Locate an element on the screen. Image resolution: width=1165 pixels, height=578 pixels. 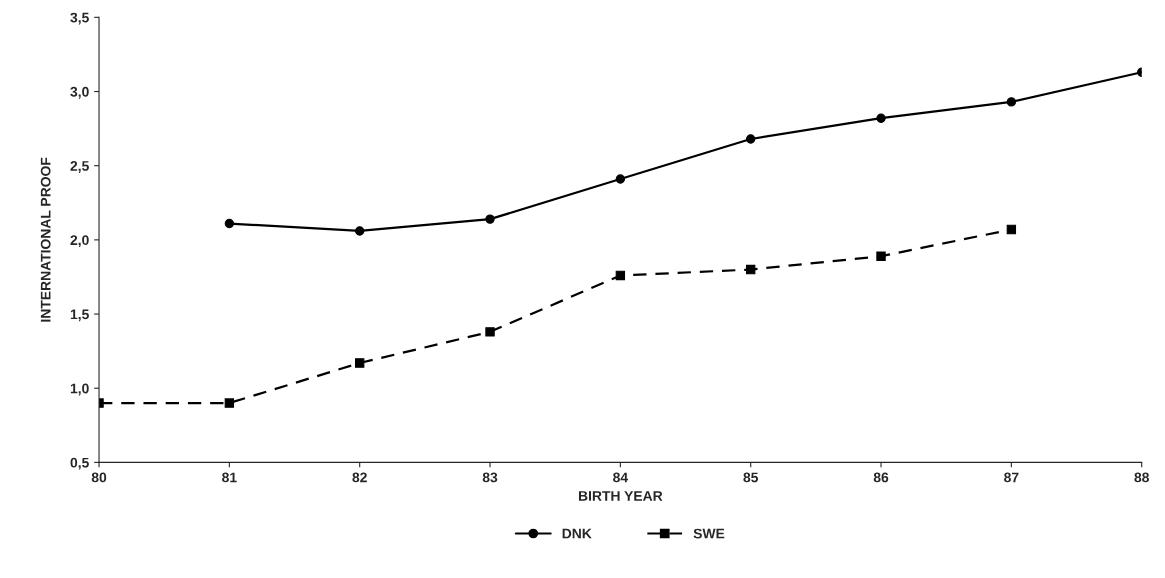
y-tick-label: 3,0 is located at coordinates (79, 92).